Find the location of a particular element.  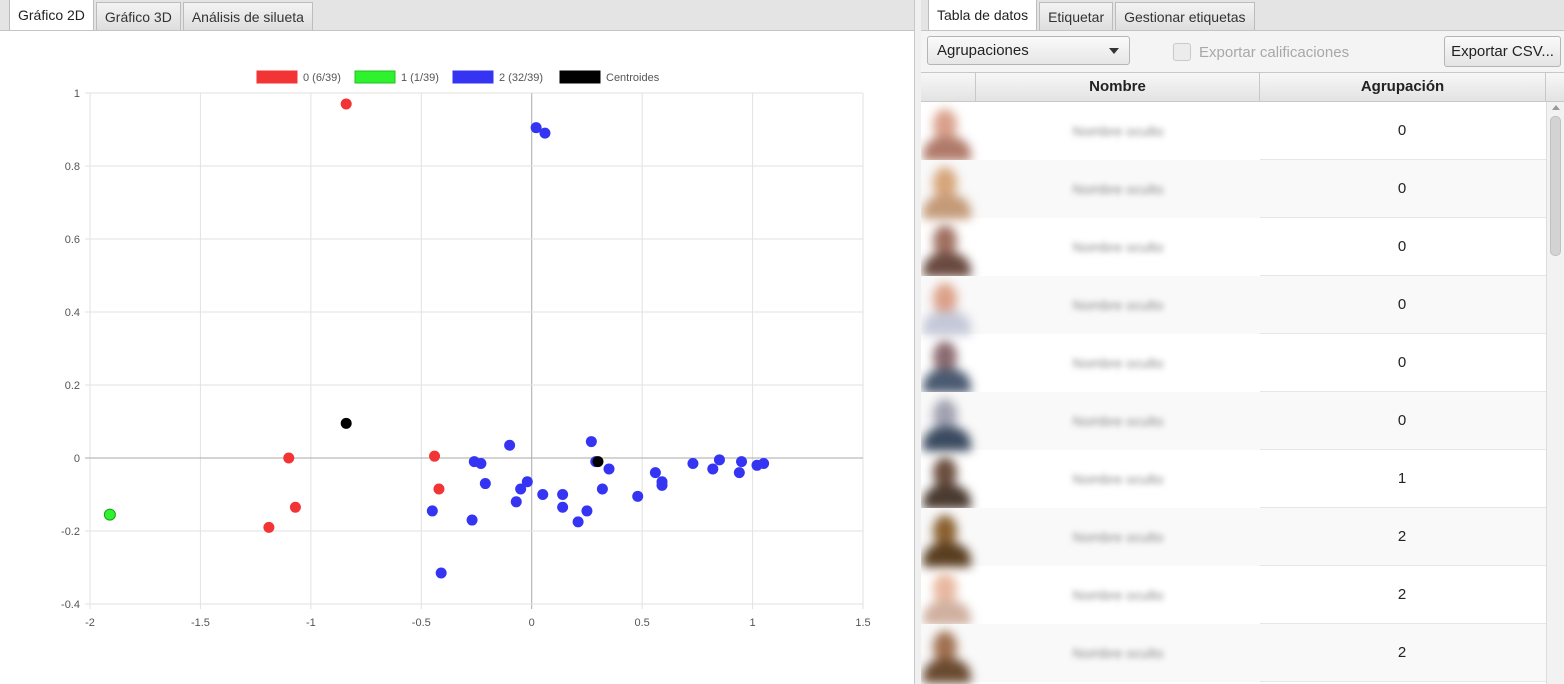

grouping-combo: Agrupaciones is located at coordinates (1028, 50).